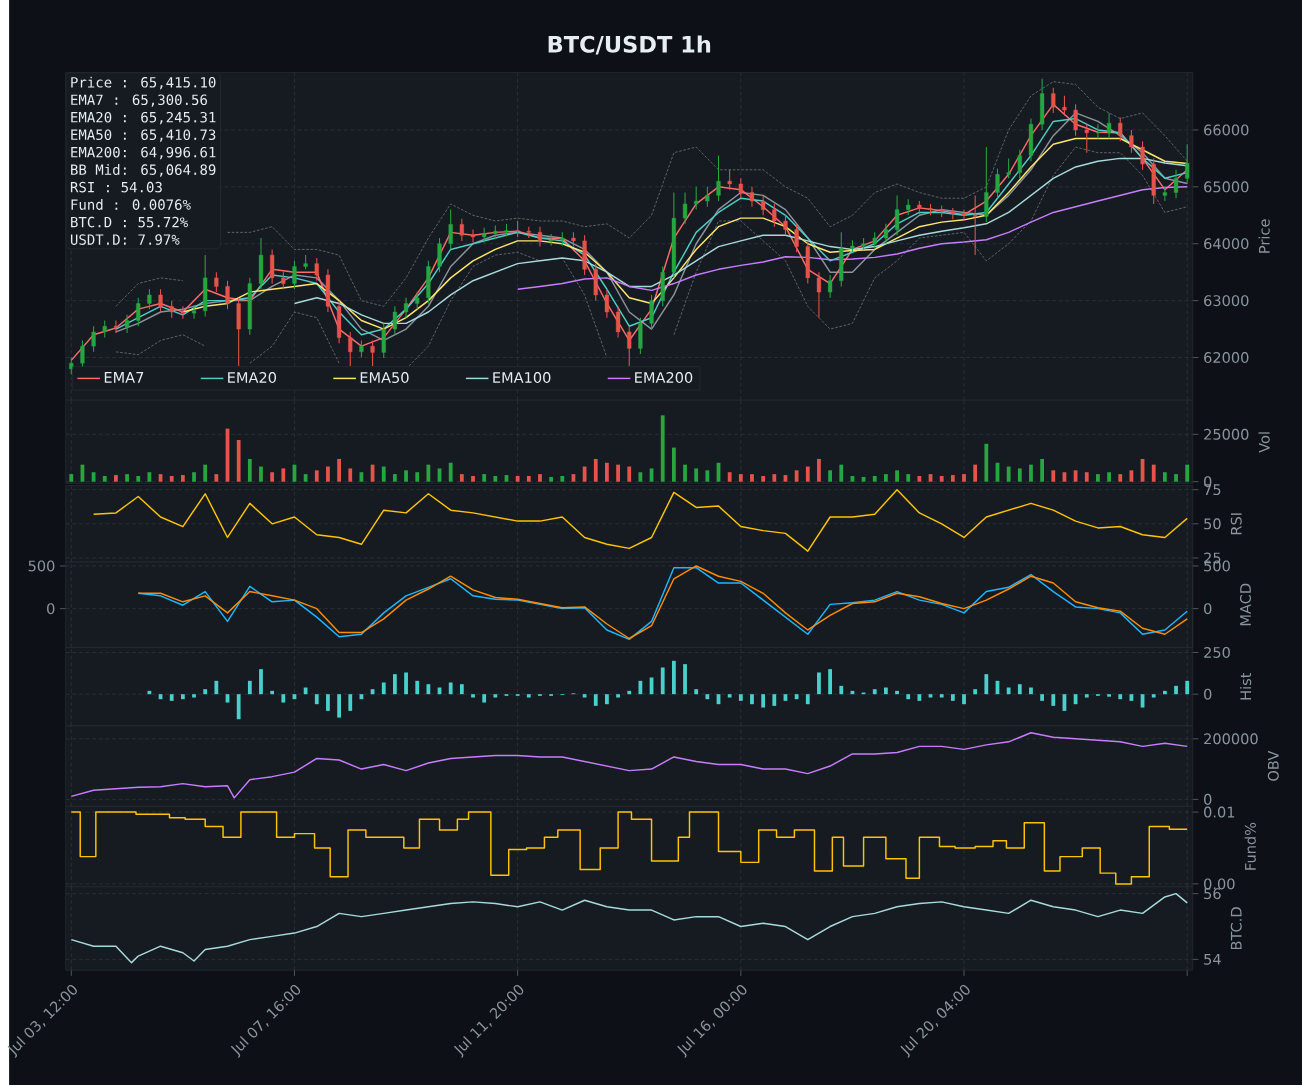 This screenshot has width=1302, height=1085. What do you see at coordinates (1264, 236) in the screenshot?
I see `y-axis-title: Price` at bounding box center [1264, 236].